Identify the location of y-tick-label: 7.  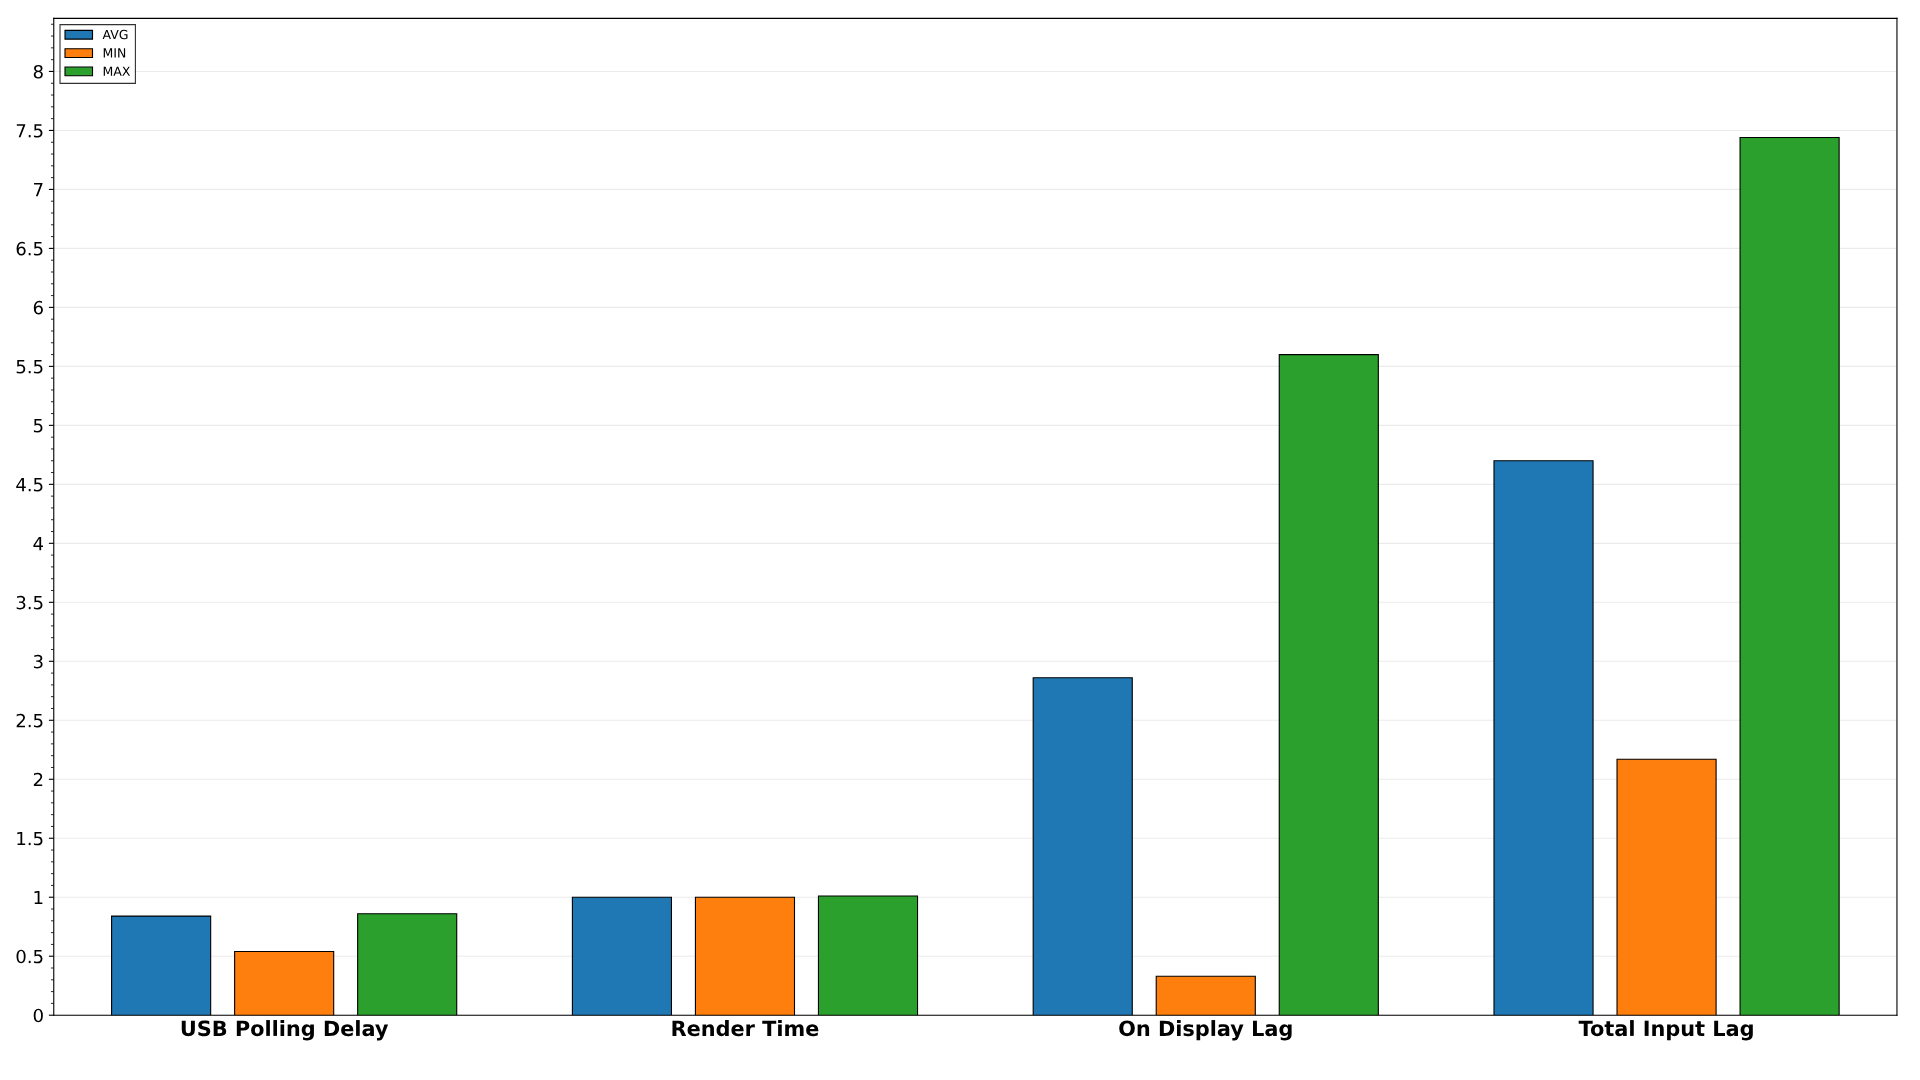
(38, 190).